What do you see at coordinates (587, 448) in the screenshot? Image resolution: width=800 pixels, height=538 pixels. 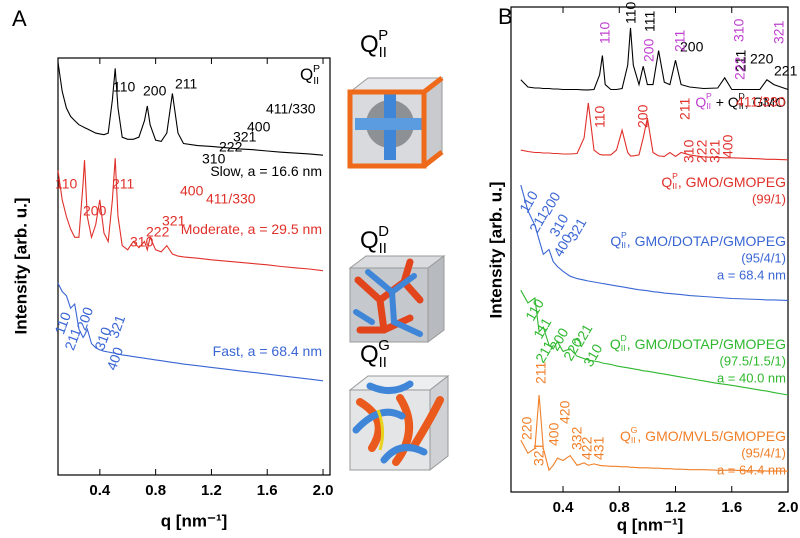 I see `peak-label: 422` at bounding box center [587, 448].